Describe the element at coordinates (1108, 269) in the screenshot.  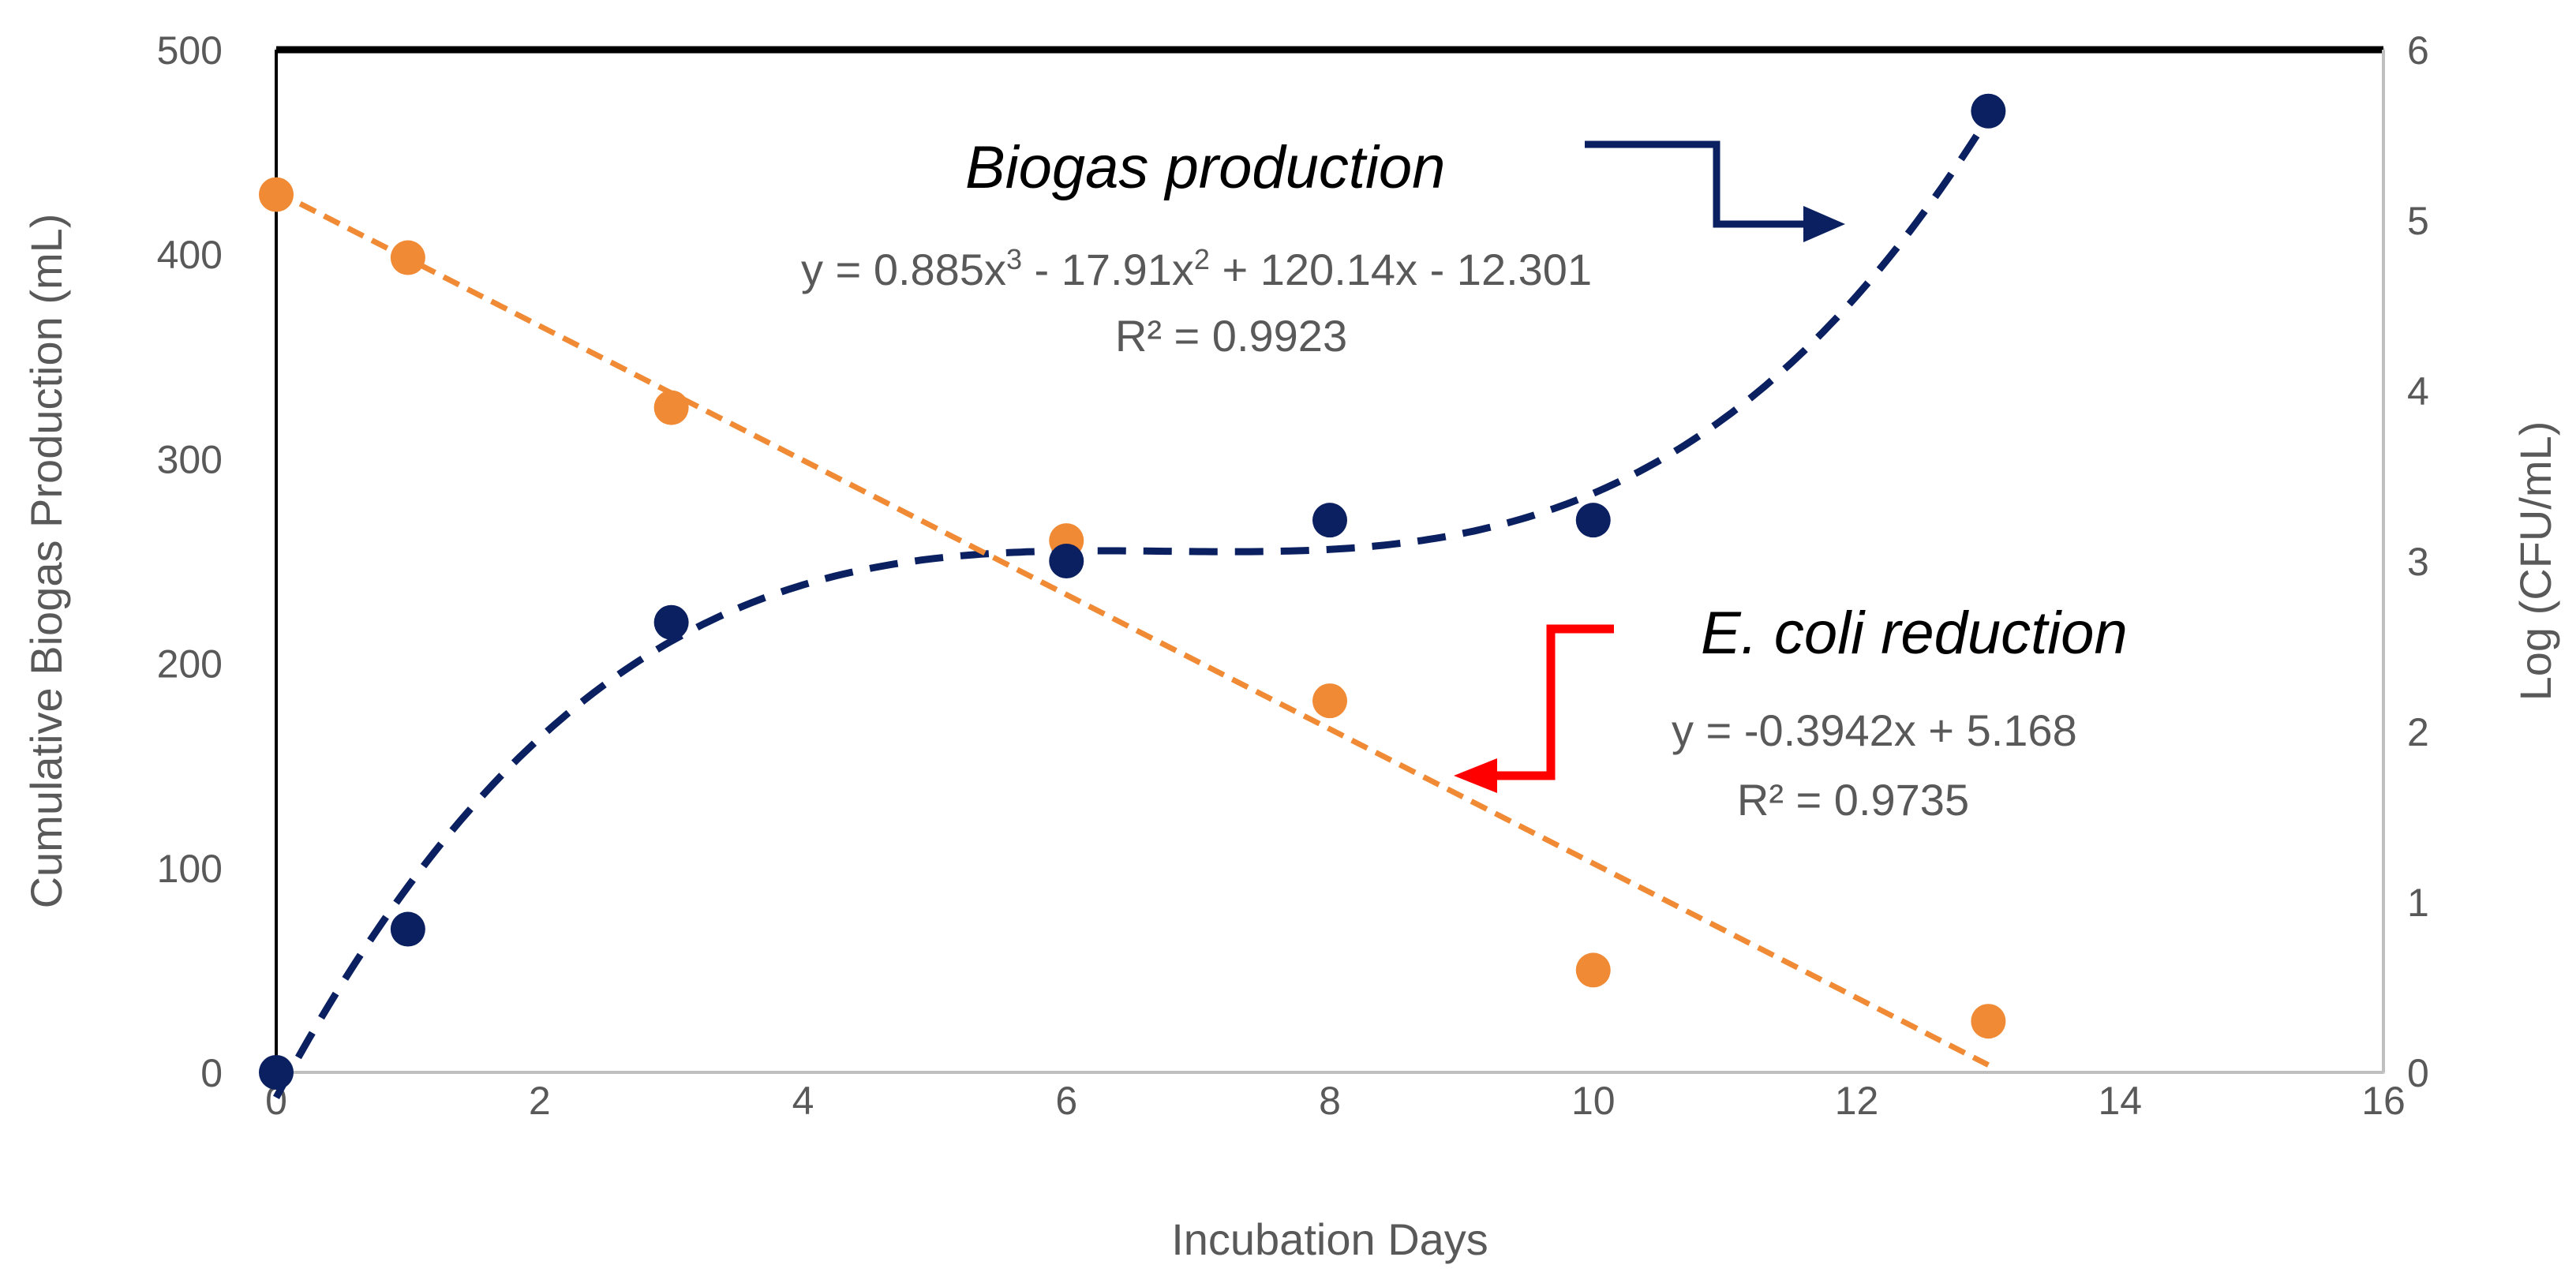
I see `biogas-eq-part2: - 17.91x` at that location.